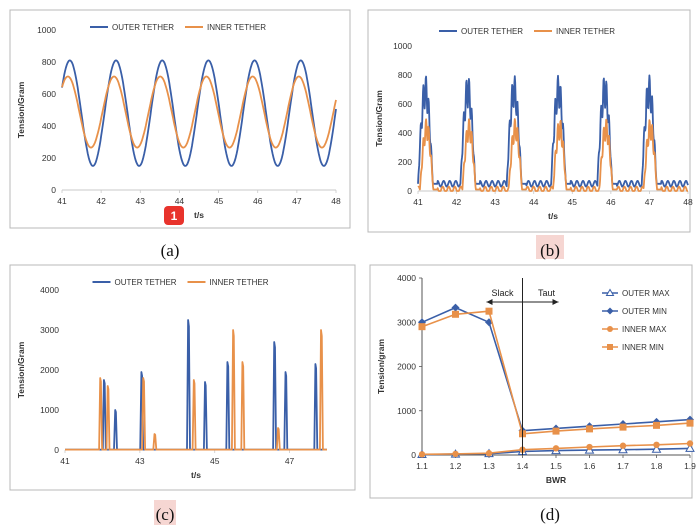 The image size is (696, 527). What do you see at coordinates (422, 466) in the screenshot?
I see `x-tick-label: 1.1` at bounding box center [422, 466].